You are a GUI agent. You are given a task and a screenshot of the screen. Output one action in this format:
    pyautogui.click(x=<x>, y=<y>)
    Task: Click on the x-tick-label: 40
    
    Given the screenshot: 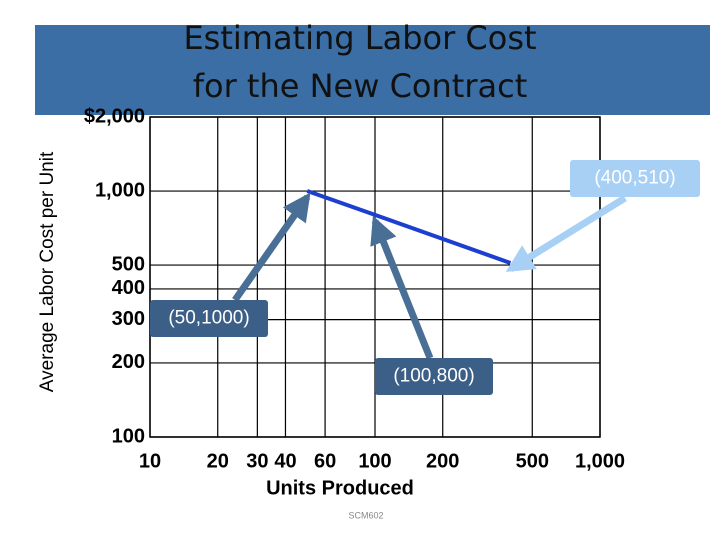 What is the action you would take?
    pyautogui.click(x=285, y=461)
    